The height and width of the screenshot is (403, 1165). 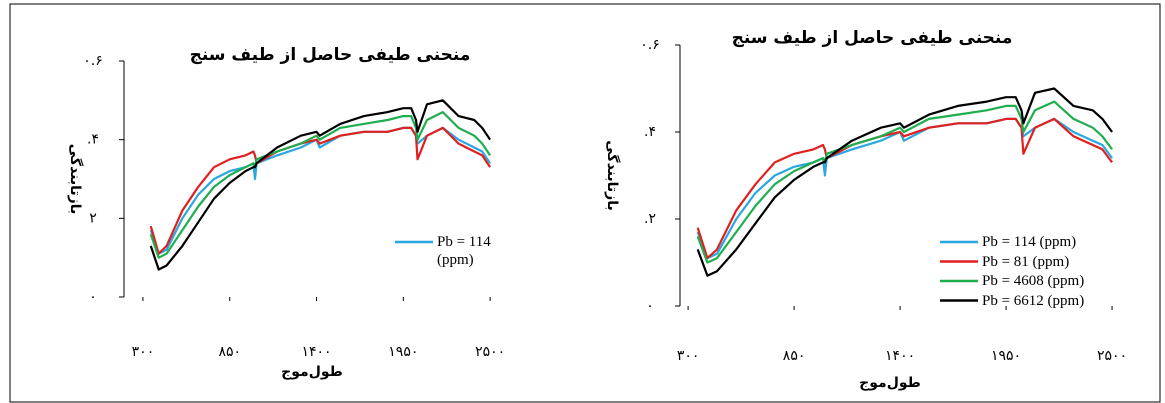 What do you see at coordinates (93, 218) in the screenshot?
I see `y-tick-label: ۲` at bounding box center [93, 218].